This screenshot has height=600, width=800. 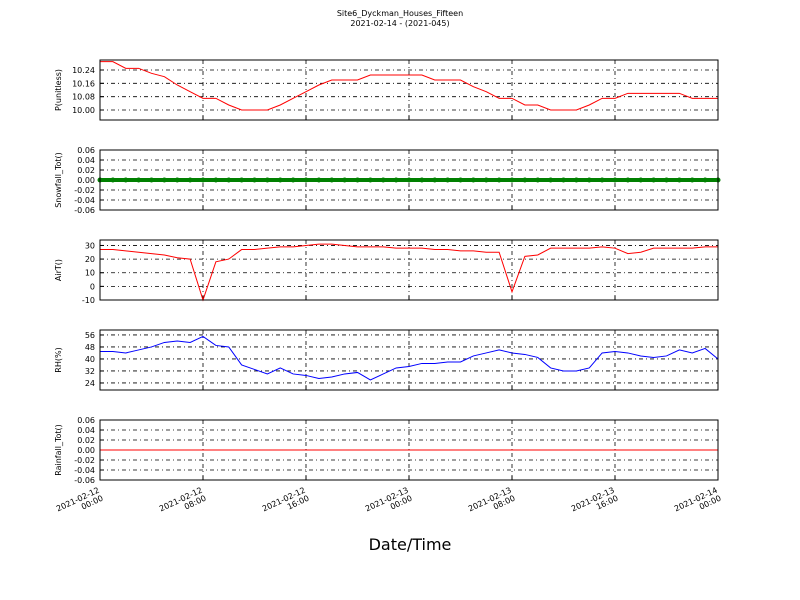 What do you see at coordinates (58, 359) in the screenshot?
I see `y-axis-label: RH(%)` at bounding box center [58, 359].